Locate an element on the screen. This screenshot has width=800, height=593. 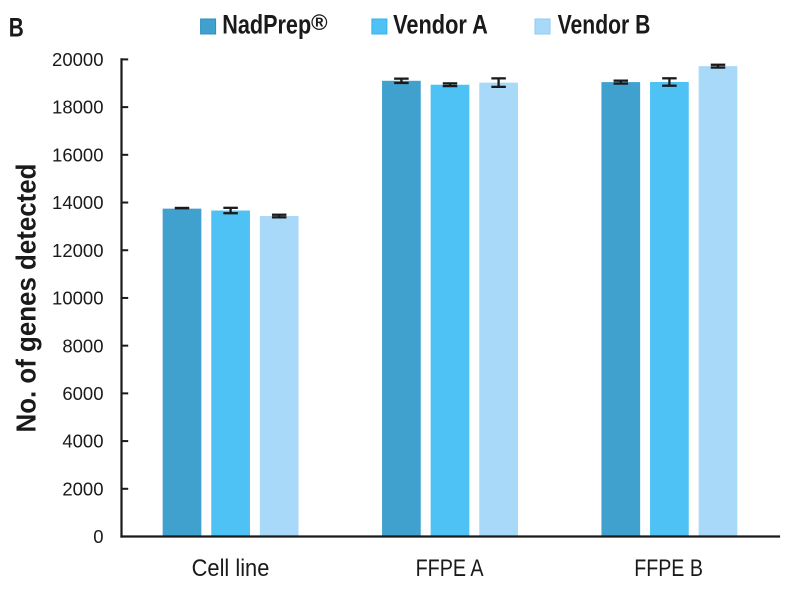
svg-text: Cell line is located at coordinates (231, 568).